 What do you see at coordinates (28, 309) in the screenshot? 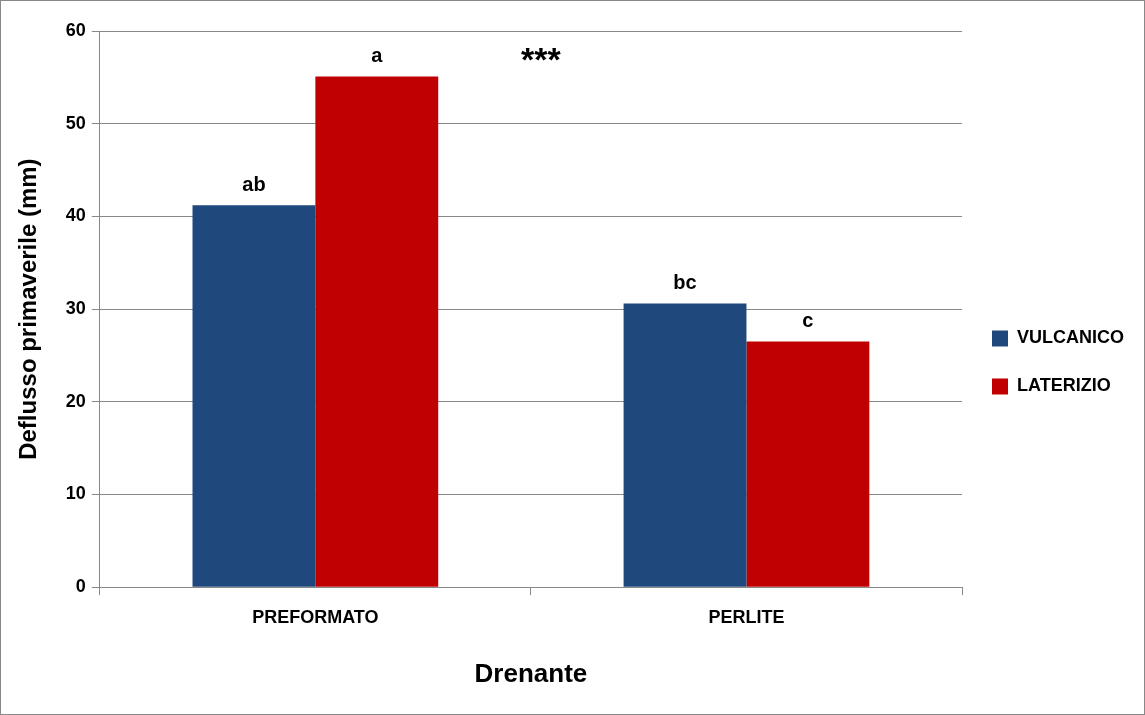
I see `y-axis-title: Deflusso primaverile (mm)` at bounding box center [28, 309].